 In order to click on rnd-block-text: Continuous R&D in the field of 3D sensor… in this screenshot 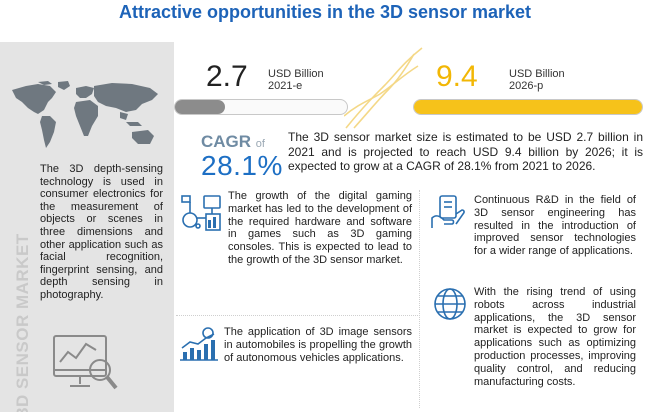, I will do `click(555, 226)`.